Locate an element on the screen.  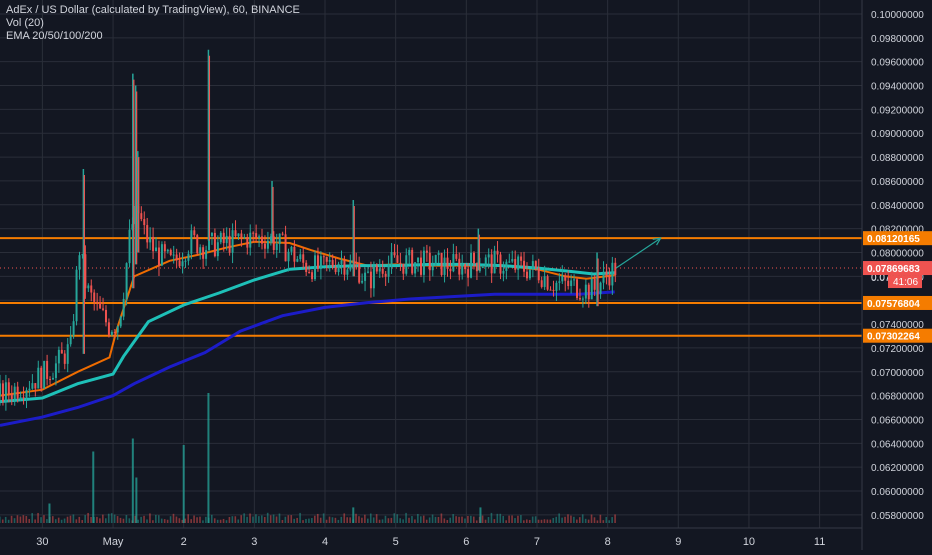
level-price-label: 0.07576804 is located at coordinates (893, 304).